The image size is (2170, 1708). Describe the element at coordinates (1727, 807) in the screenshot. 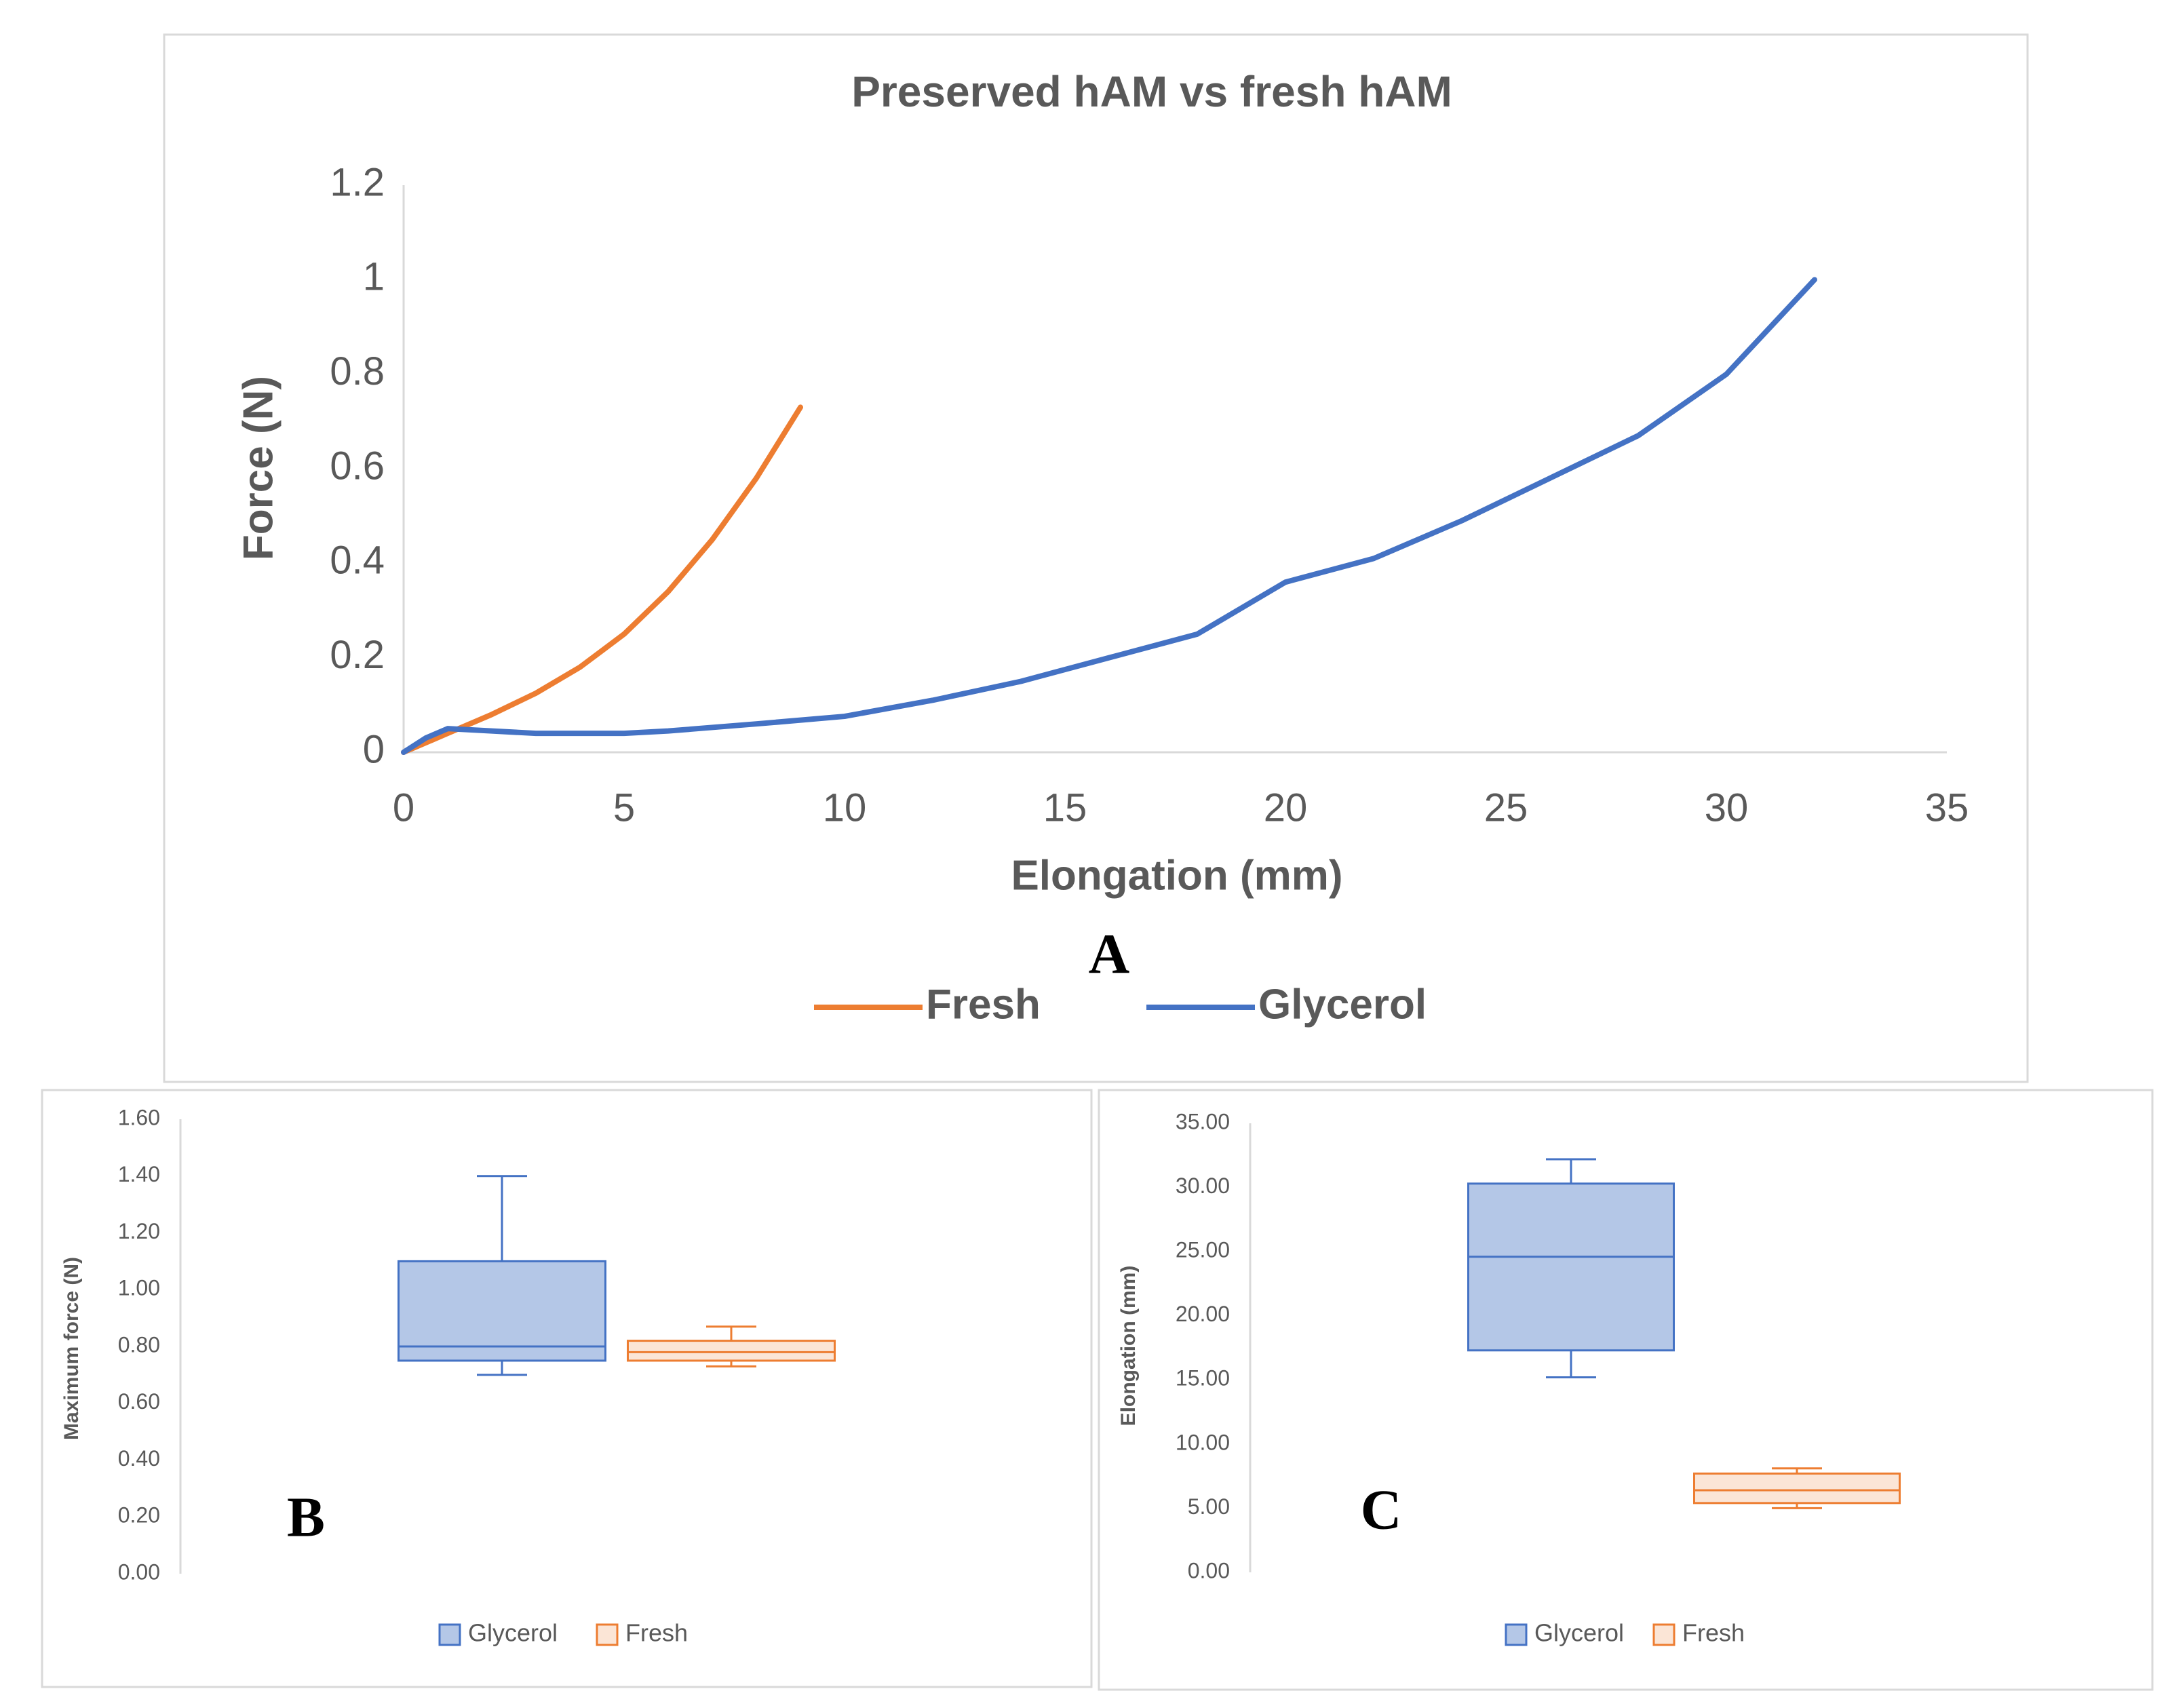

I see `x-tick-label: 30` at that location.